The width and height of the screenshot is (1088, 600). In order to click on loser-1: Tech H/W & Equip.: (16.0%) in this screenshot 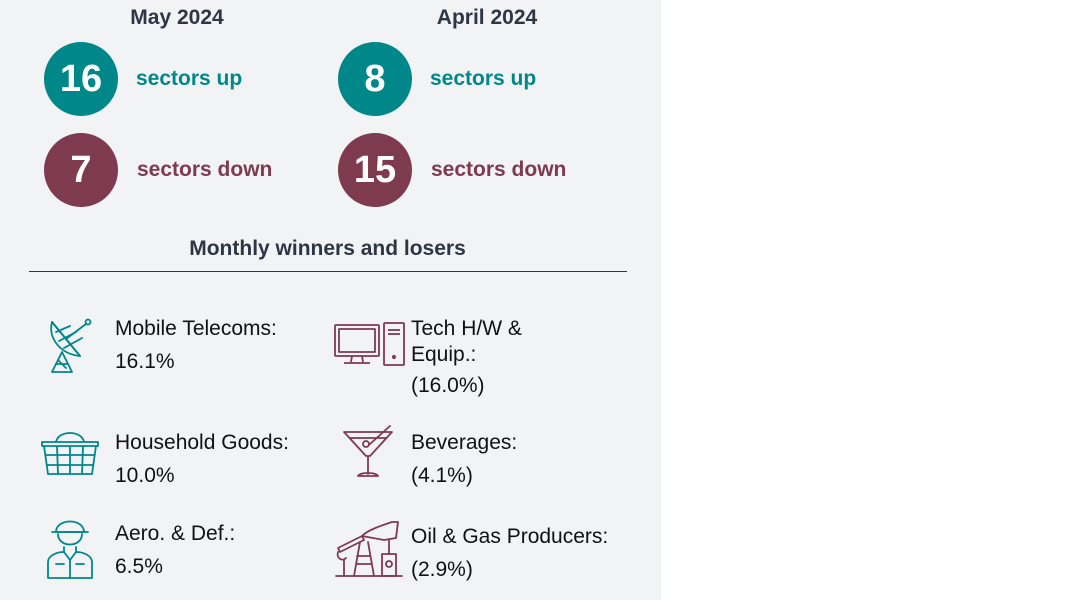, I will do `click(466, 357)`.